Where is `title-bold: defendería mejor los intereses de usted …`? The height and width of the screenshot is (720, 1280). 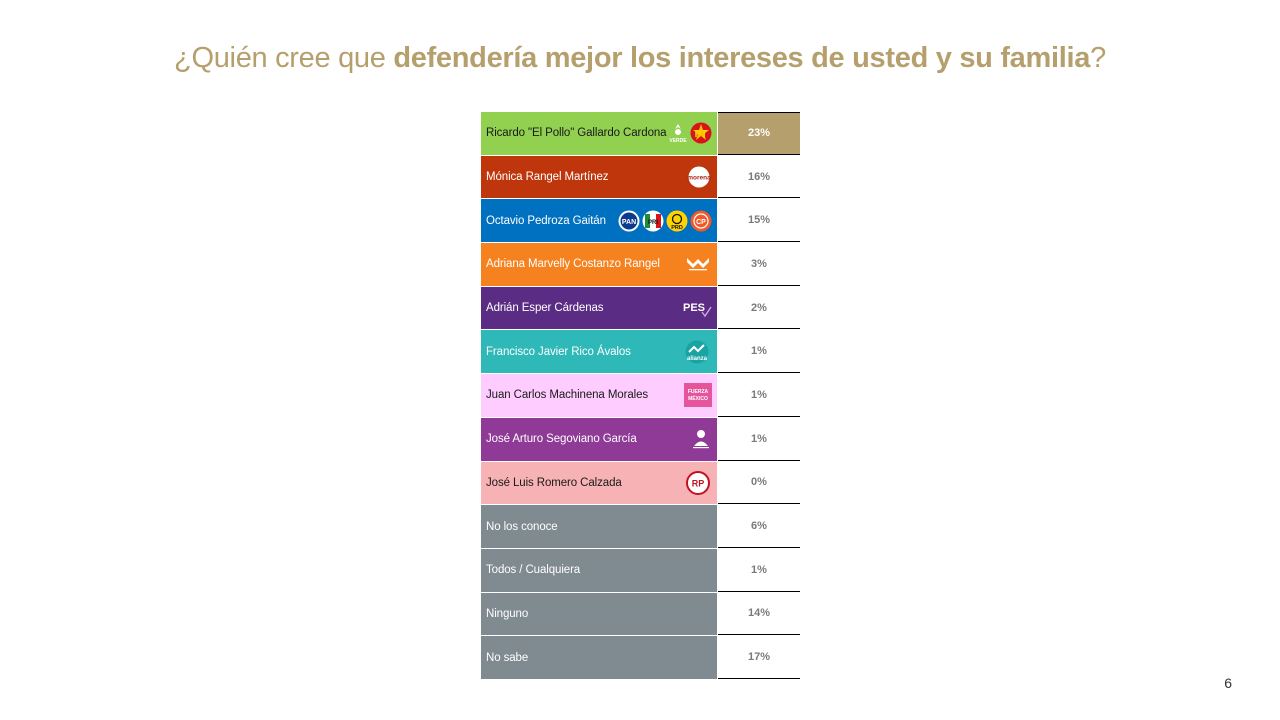 title-bold: defendería mejor los intereses de usted … is located at coordinates (742, 58).